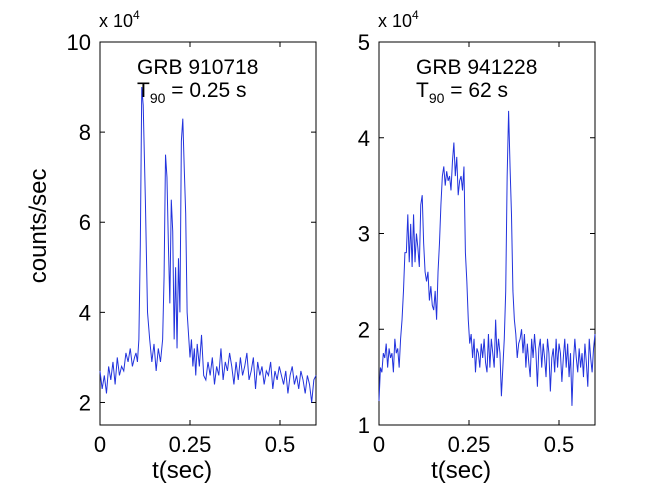 The image size is (654, 492). I want to click on left-annotation-t90: T90 = 0.25 s, so click(192, 92).